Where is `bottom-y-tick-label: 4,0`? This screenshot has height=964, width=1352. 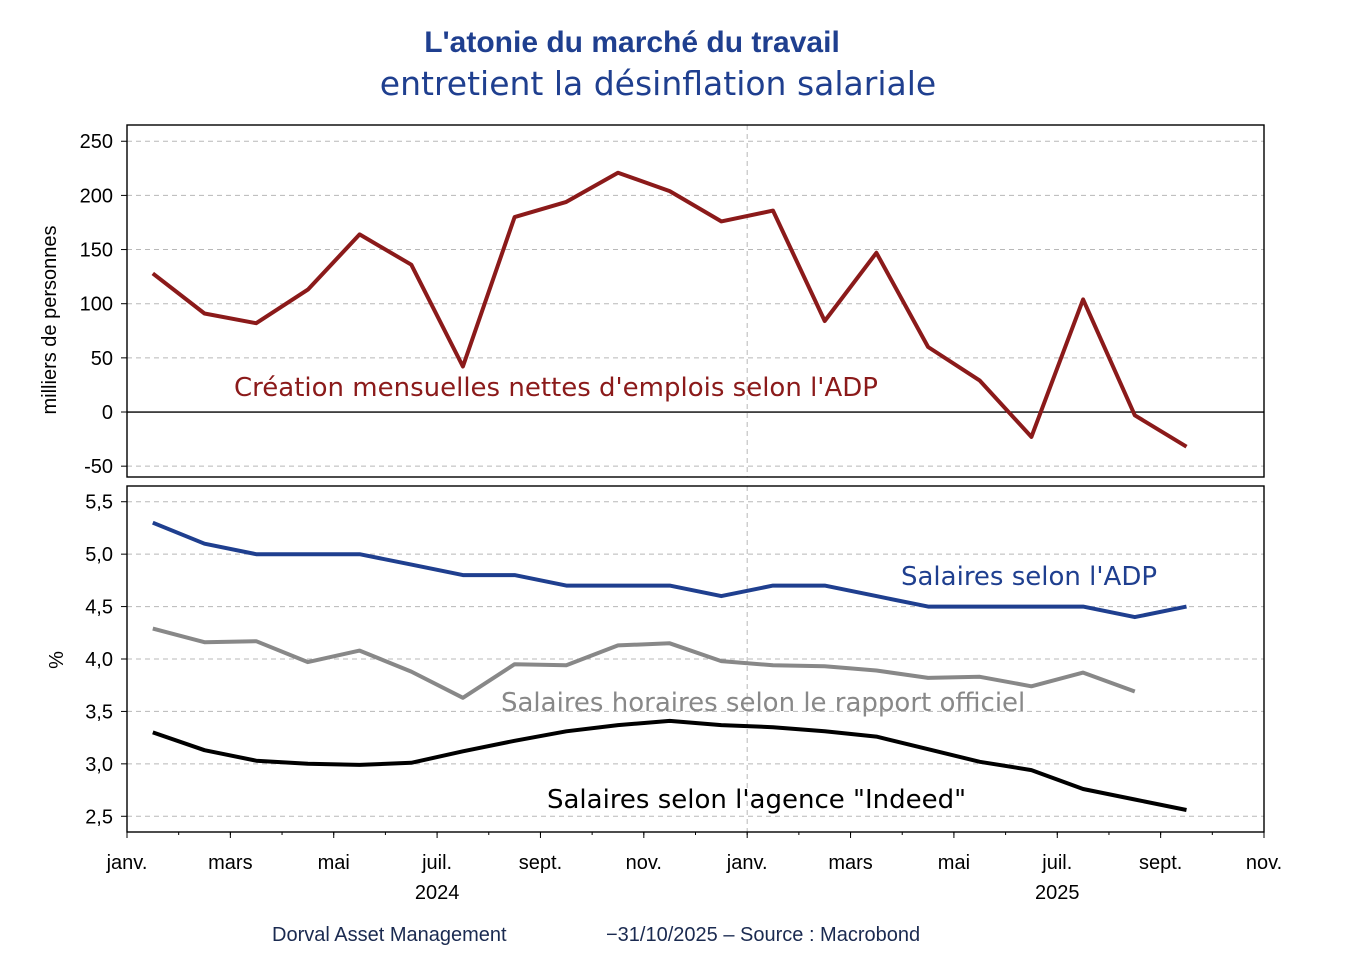 bottom-y-tick-label: 4,0 is located at coordinates (99, 660).